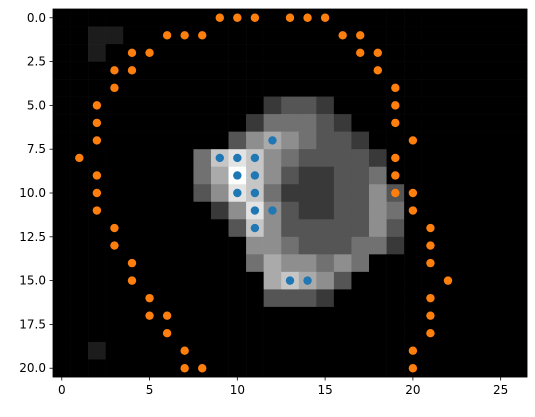 The height and width of the screenshot is (417, 535). Describe the element at coordinates (237, 390) in the screenshot. I see `x-tick-label: 10` at that location.